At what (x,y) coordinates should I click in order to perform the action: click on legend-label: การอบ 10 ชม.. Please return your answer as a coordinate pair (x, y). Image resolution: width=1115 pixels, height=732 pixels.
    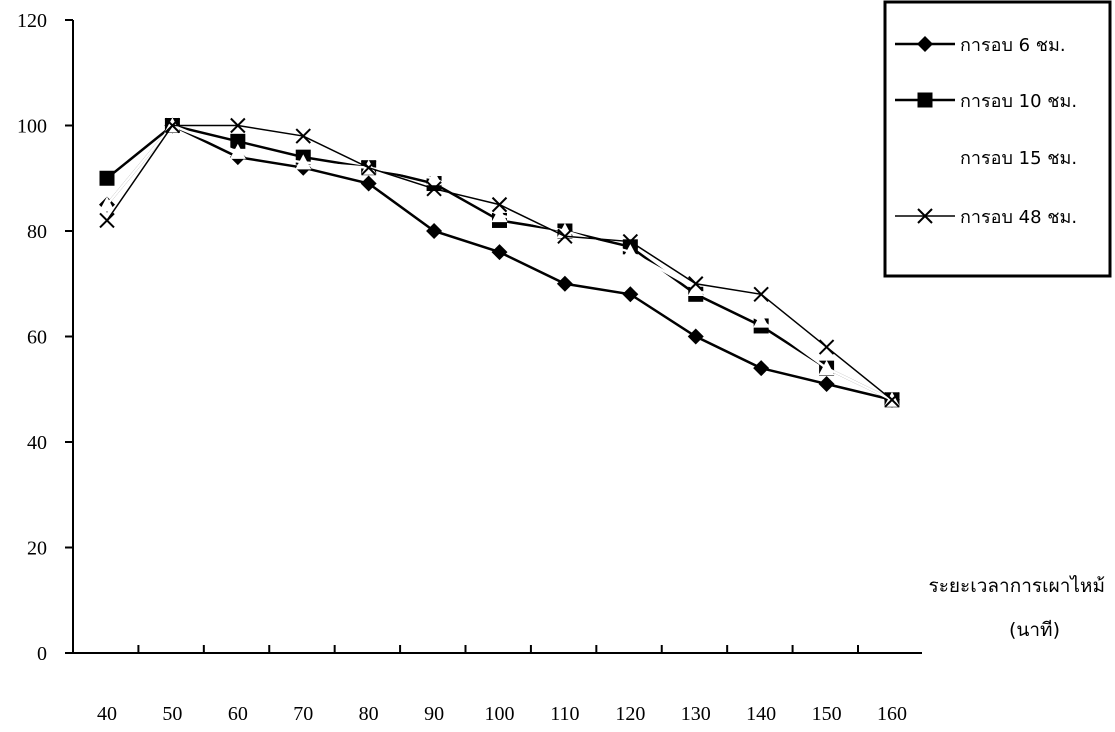
    Looking at the image, I should click on (1018, 101).